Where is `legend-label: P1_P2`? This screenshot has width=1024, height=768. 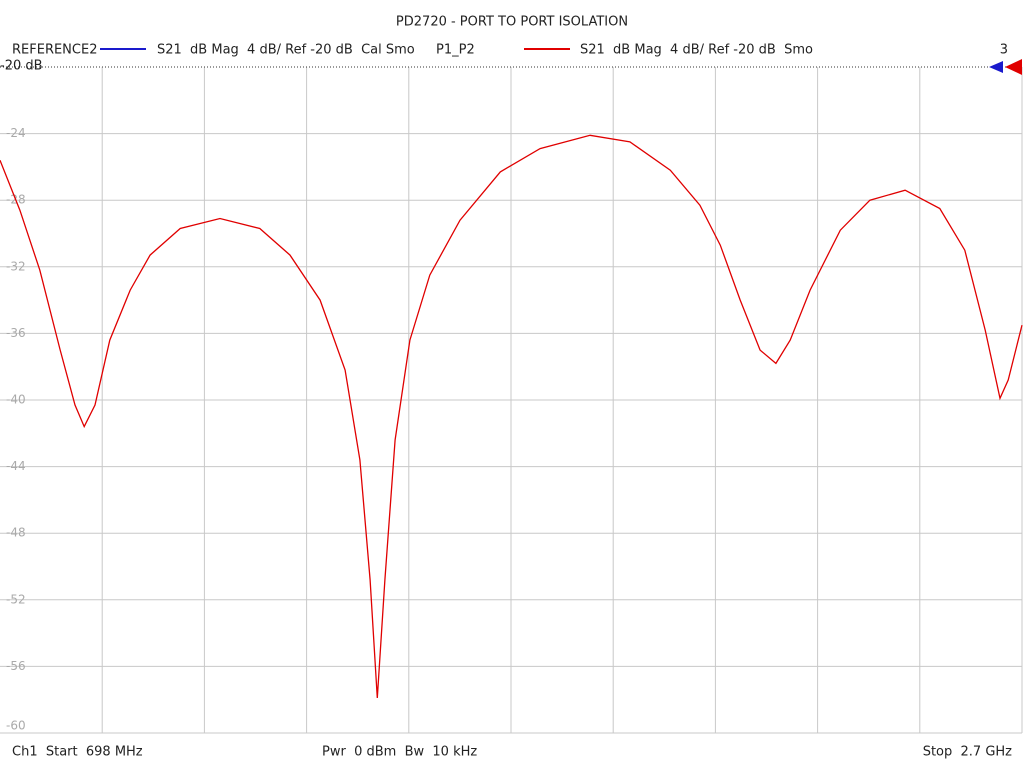
legend-label: P1_P2 is located at coordinates (455, 50).